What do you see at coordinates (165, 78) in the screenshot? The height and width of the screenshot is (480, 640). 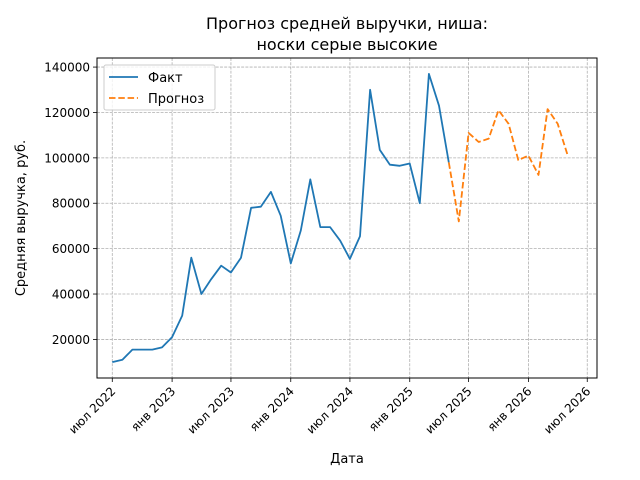 I see `legend-label-fact: Факт` at bounding box center [165, 78].